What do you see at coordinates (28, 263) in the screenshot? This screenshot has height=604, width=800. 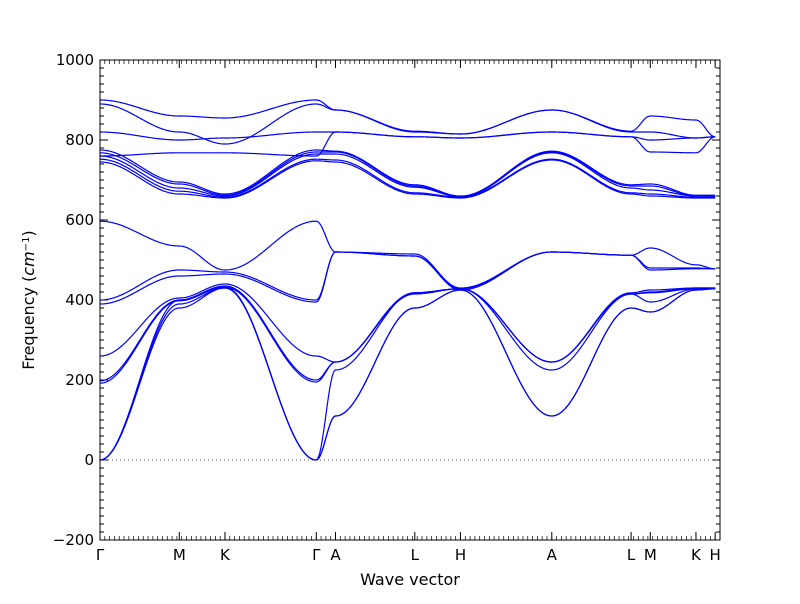 I see `y-axis-label-unit: cm` at bounding box center [28, 263].